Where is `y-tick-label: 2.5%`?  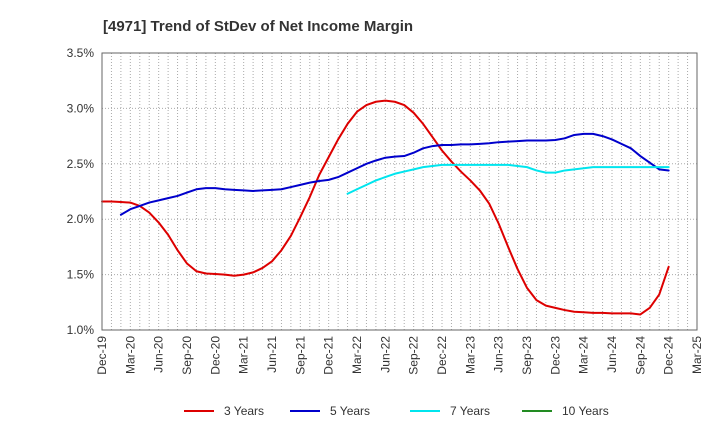 y-tick-label: 2.5% is located at coordinates (81, 164).